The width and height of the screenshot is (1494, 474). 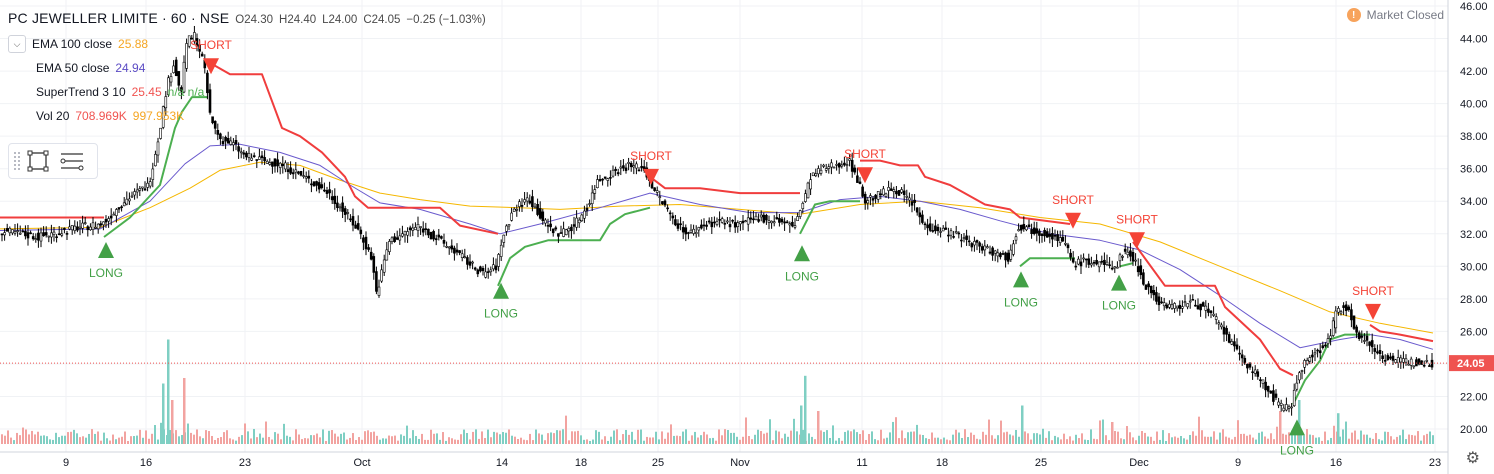 I want to click on symbol-title: PC JEWELLER LIMITE · 60 · NSE, so click(x=119, y=18).